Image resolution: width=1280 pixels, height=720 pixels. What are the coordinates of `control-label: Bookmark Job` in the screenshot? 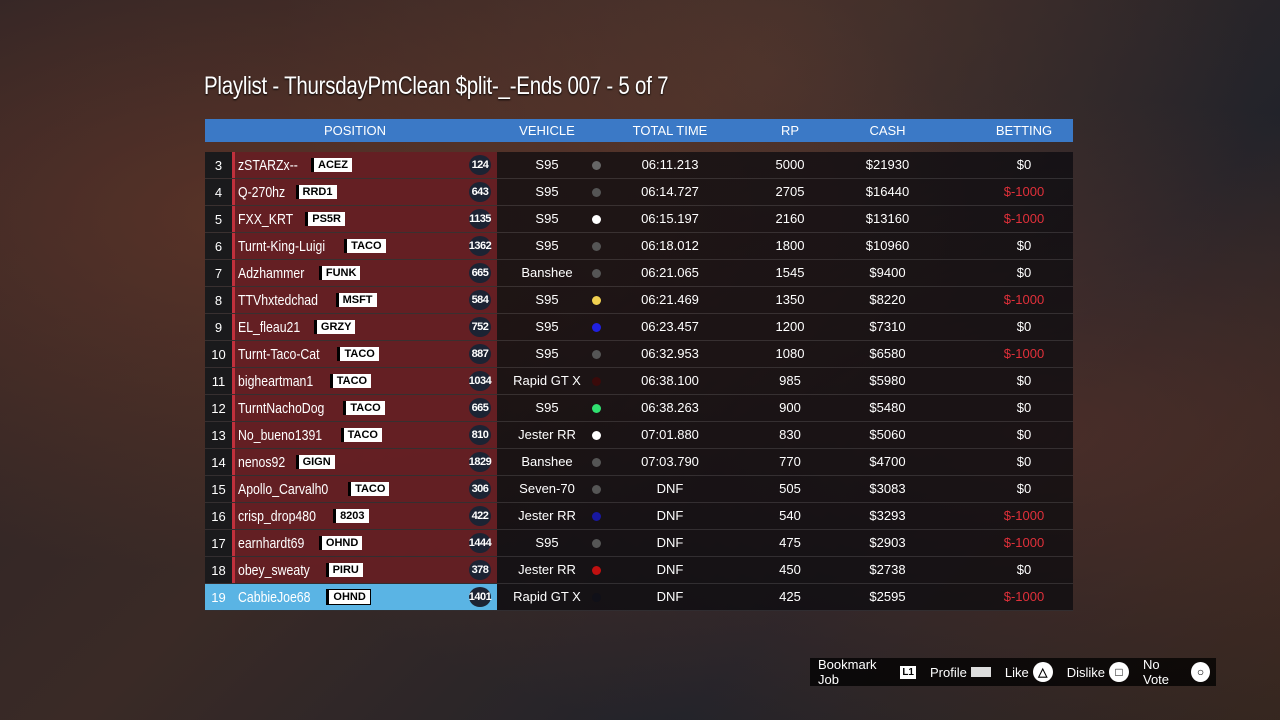 It's located at (847, 672).